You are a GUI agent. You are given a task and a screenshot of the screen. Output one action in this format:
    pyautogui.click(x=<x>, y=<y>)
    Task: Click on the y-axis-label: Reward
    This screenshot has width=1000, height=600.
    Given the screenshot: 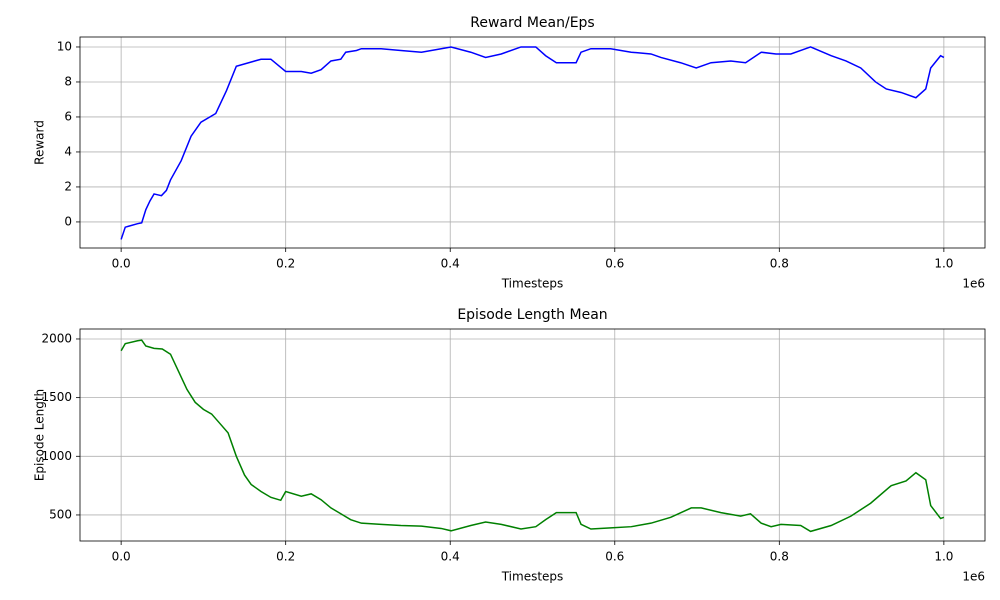 What is the action you would take?
    pyautogui.click(x=40, y=142)
    